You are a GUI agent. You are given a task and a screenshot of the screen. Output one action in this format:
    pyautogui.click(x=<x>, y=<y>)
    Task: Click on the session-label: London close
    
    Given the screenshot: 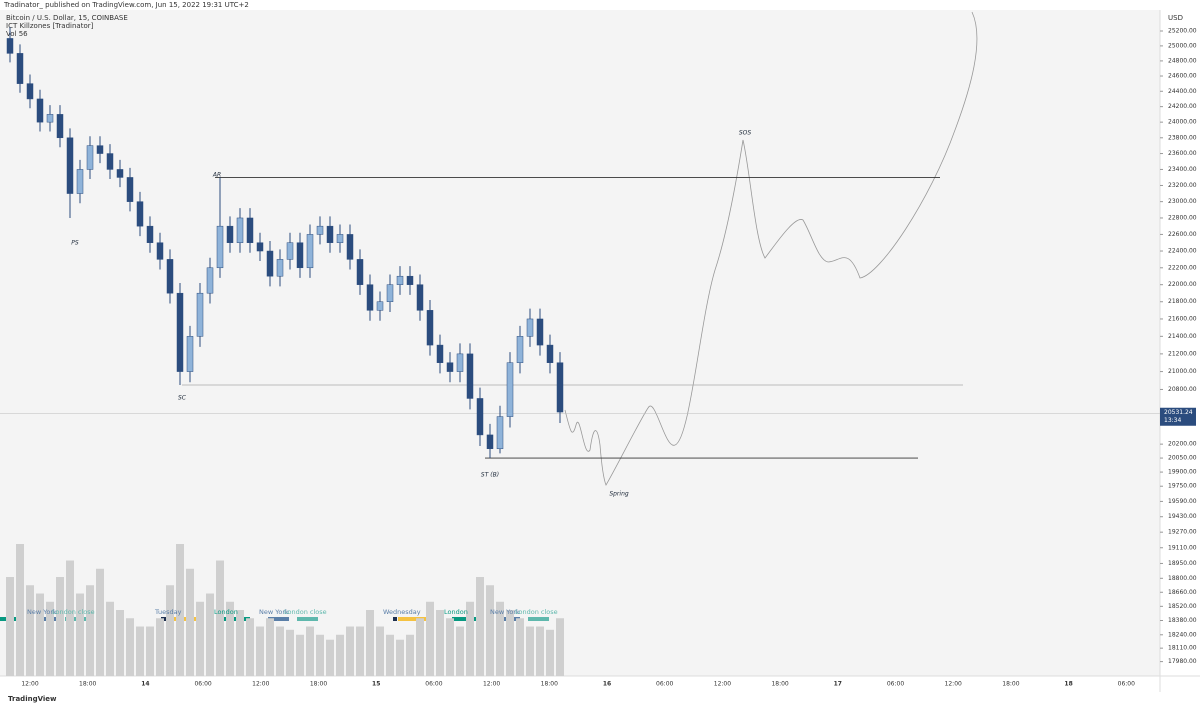 What is the action you would take?
    pyautogui.click(x=536, y=612)
    